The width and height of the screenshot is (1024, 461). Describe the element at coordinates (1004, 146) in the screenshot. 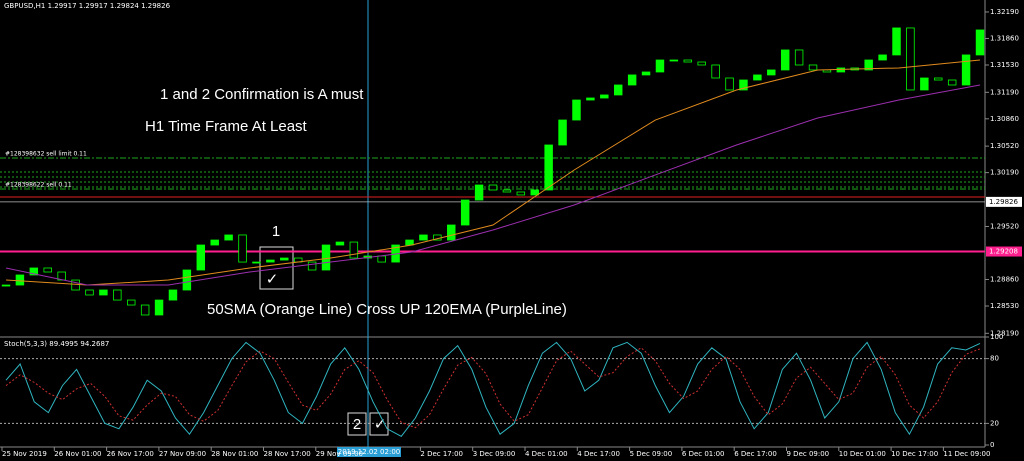

I see `y-tick-label: 1.30520` at that location.